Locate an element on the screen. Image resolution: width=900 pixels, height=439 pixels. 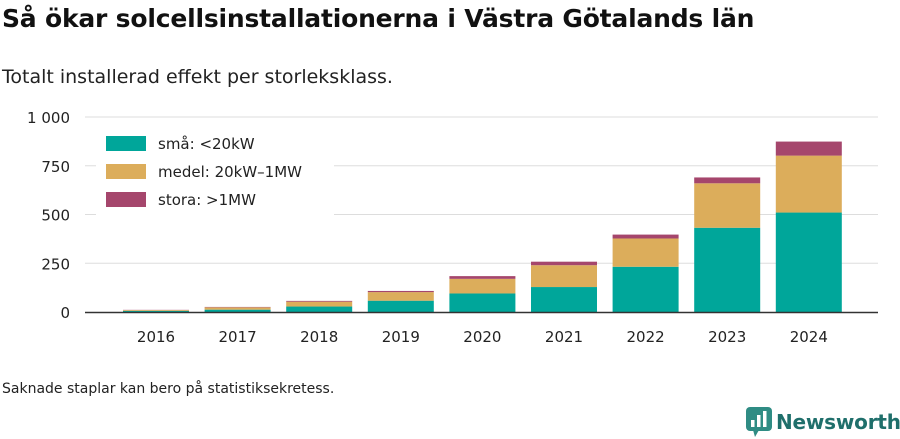
y-axis-ticks: 0 250 500 750 1 000 is located at coordinates (48, 215).